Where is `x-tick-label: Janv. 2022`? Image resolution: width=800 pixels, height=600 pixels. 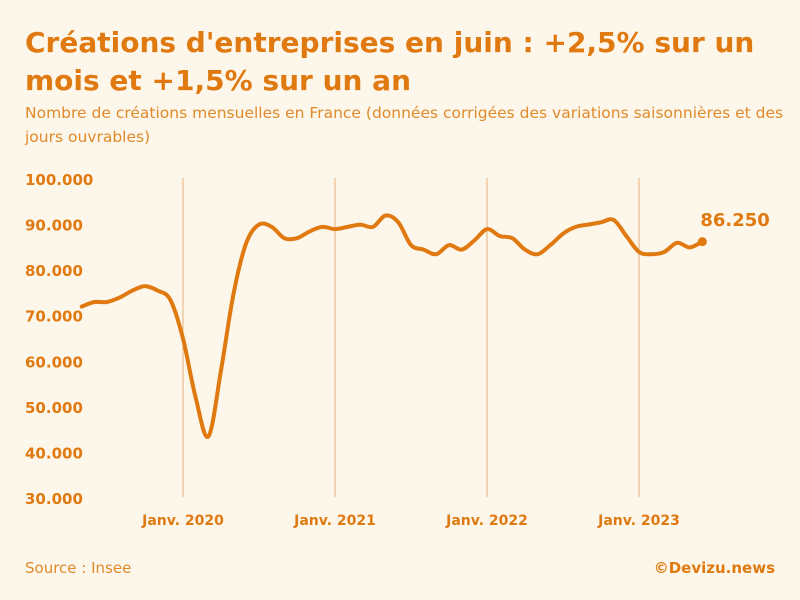 x-tick-label: Janv. 2022 is located at coordinates (486, 521).